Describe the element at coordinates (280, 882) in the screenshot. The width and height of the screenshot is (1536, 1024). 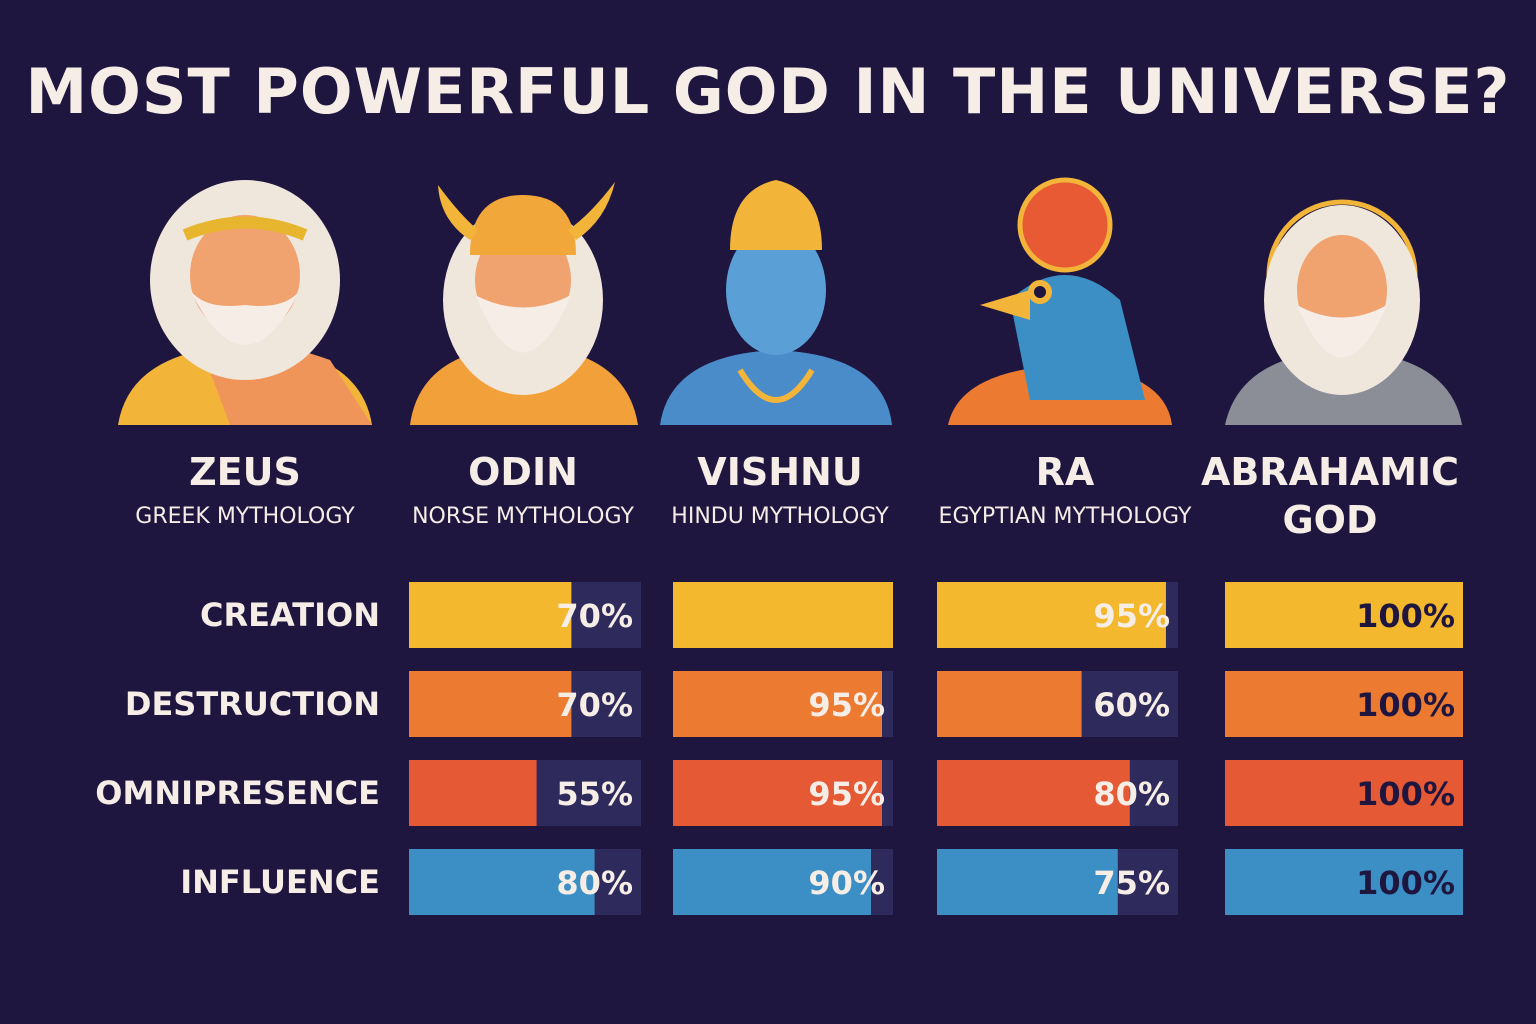
I see `metric-label: INFLUENCE` at that location.